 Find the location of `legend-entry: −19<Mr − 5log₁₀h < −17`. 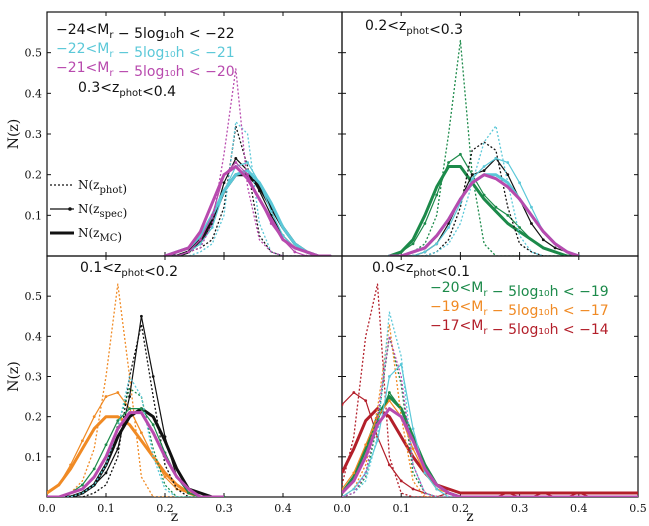

legend-entry: −19<Mr − 5log₁₀h < −17 is located at coordinates (519, 309).